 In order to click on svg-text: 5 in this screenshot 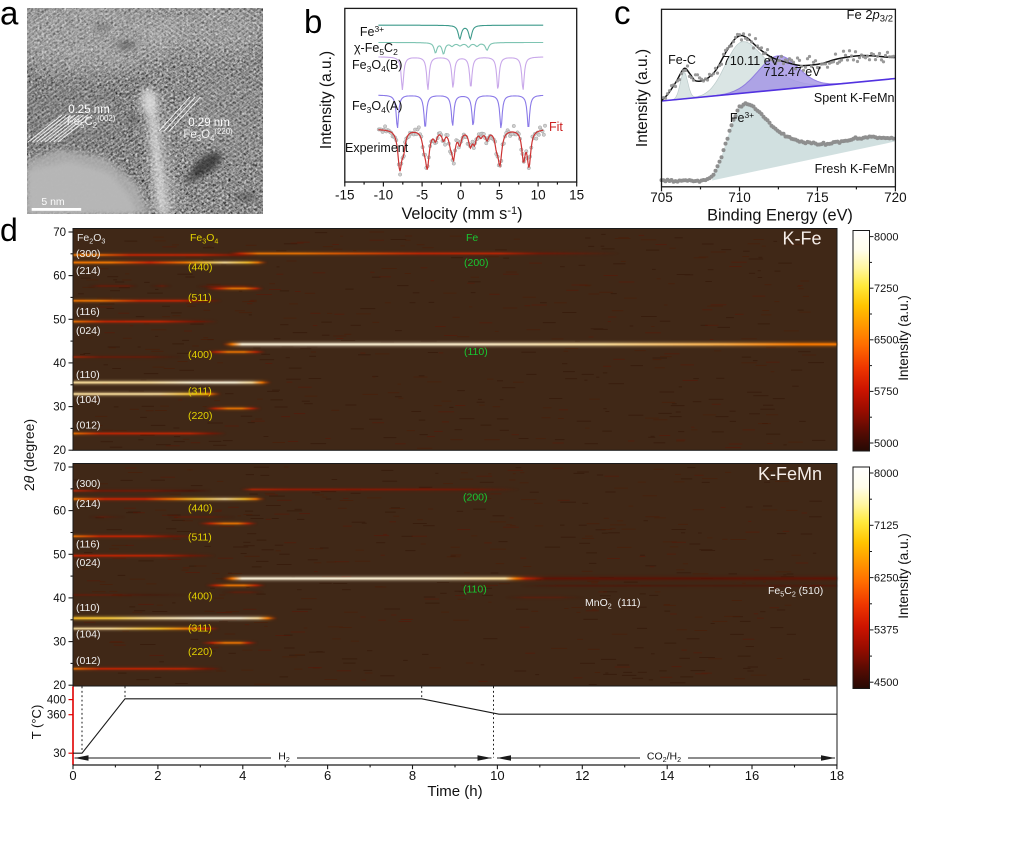, I will do `click(500, 195)`.